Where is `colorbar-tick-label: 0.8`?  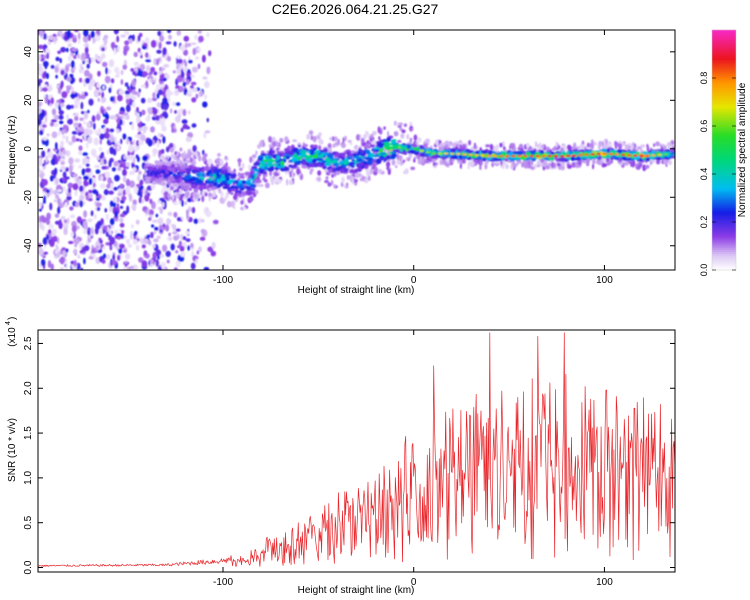 colorbar-tick-label: 0.8 is located at coordinates (704, 78).